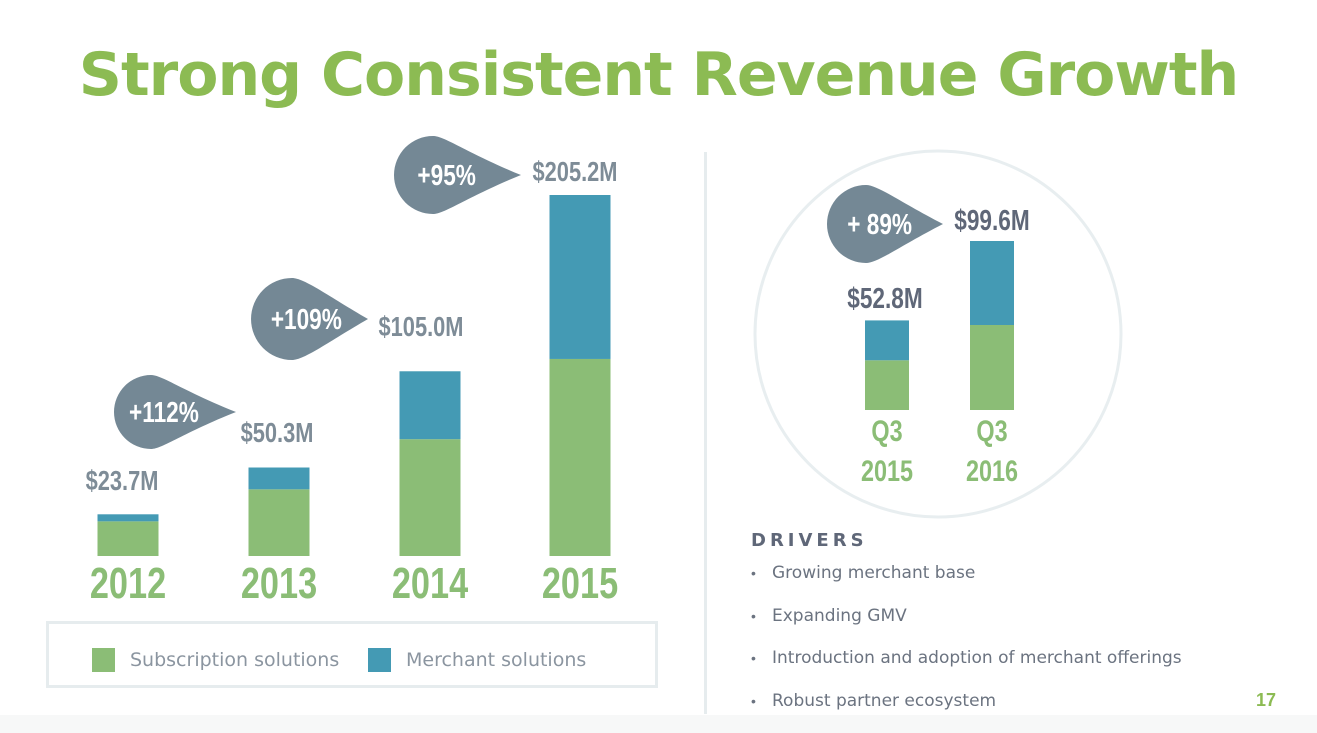 The height and width of the screenshot is (733, 1317). I want to click on bar-merchant-2012, so click(128, 518).